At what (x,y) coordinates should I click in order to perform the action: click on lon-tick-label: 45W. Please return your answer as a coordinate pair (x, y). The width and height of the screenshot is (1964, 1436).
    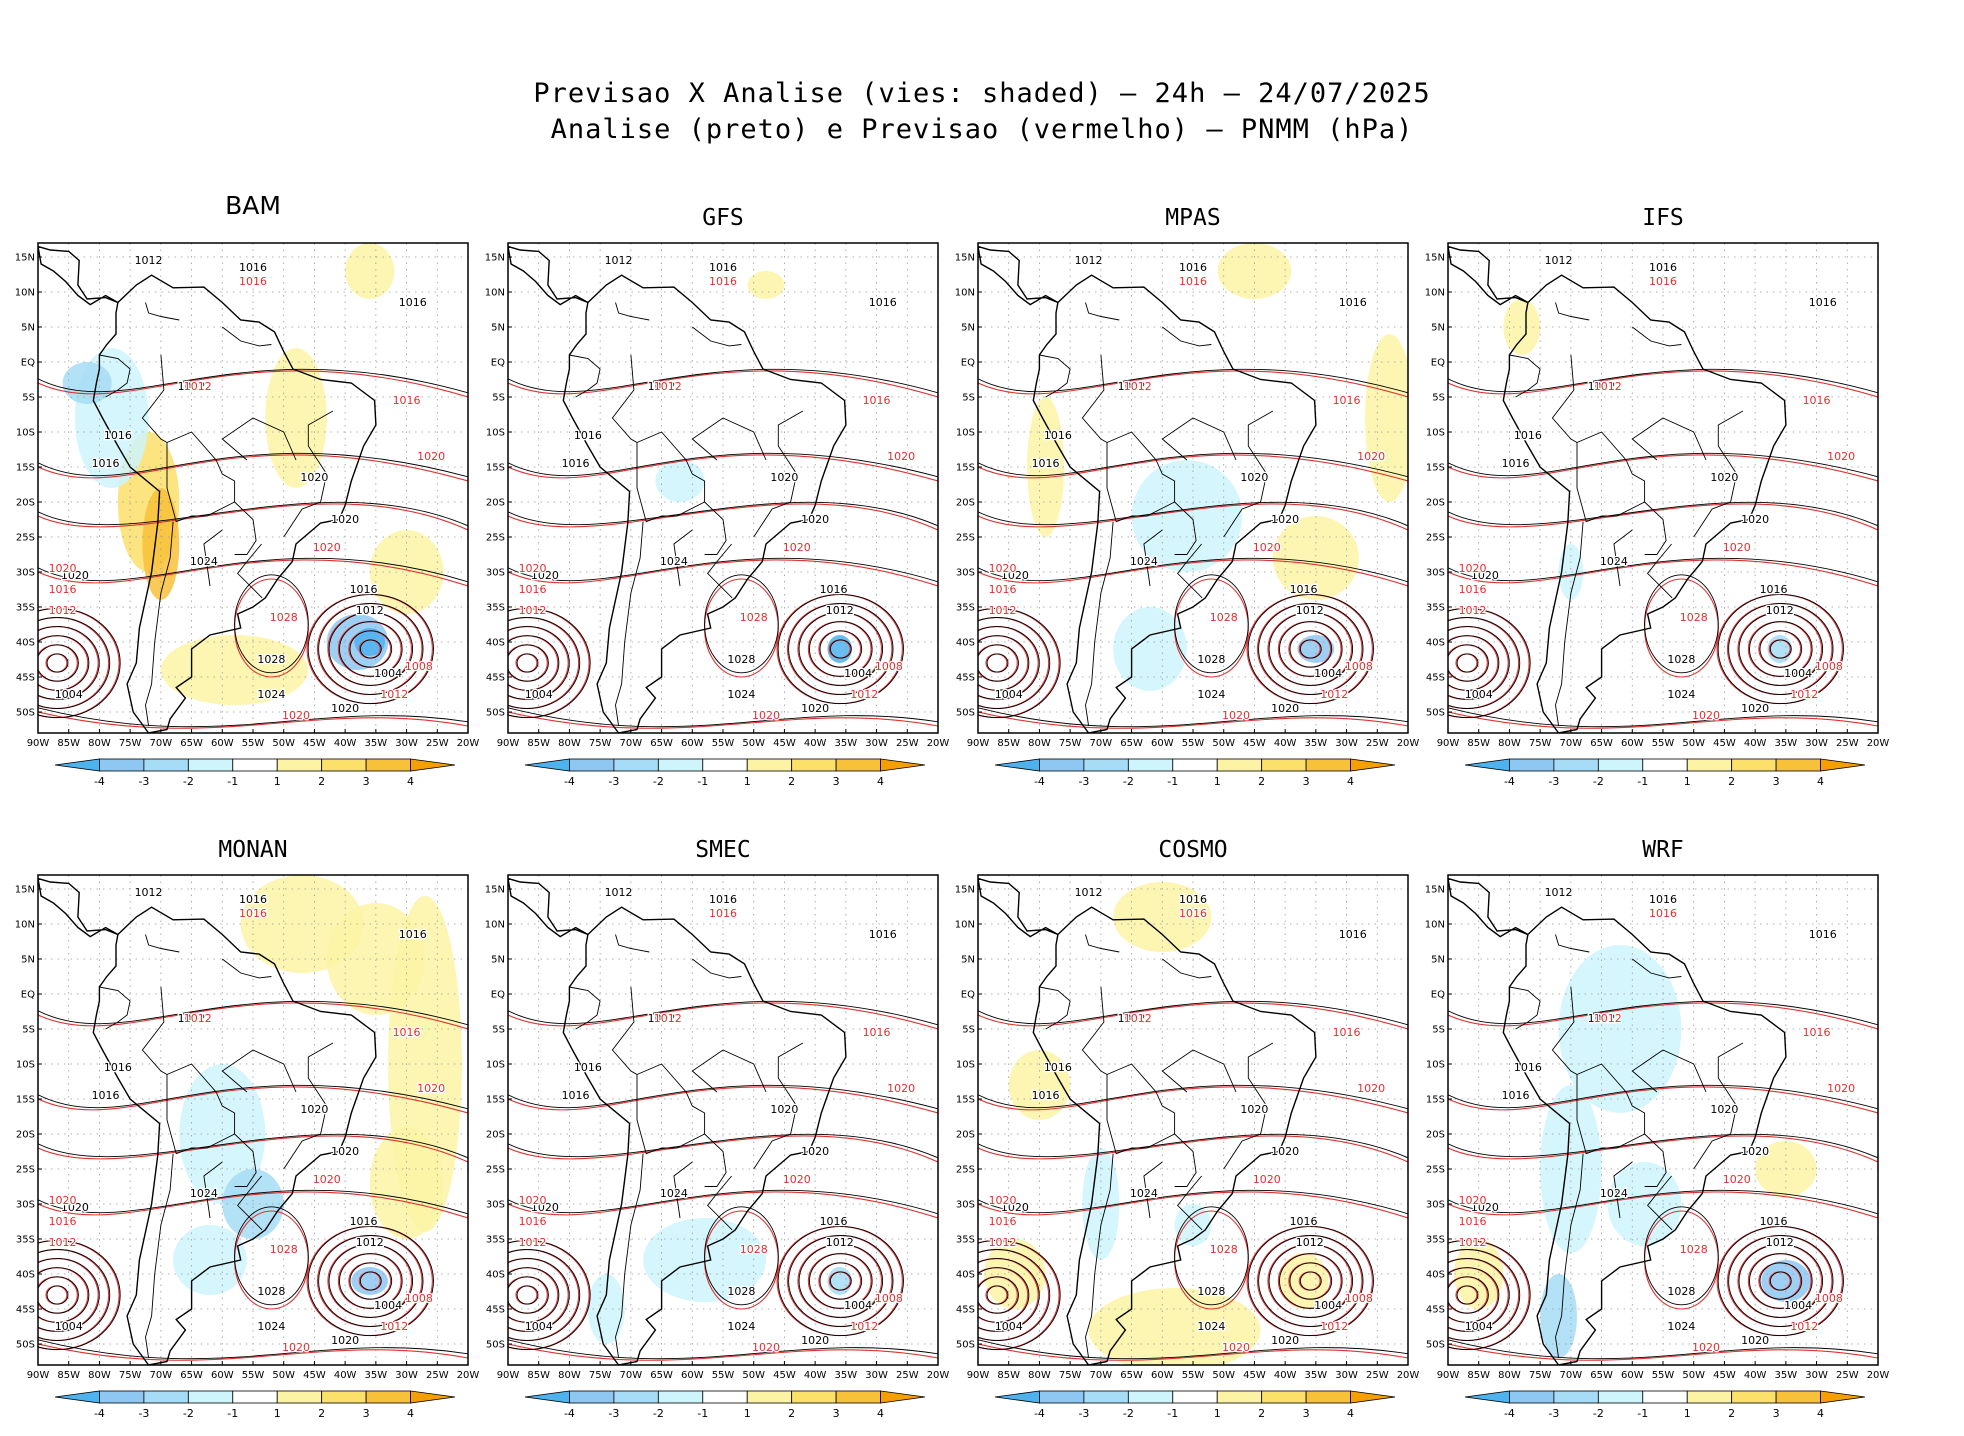
    Looking at the image, I should click on (314, 743).